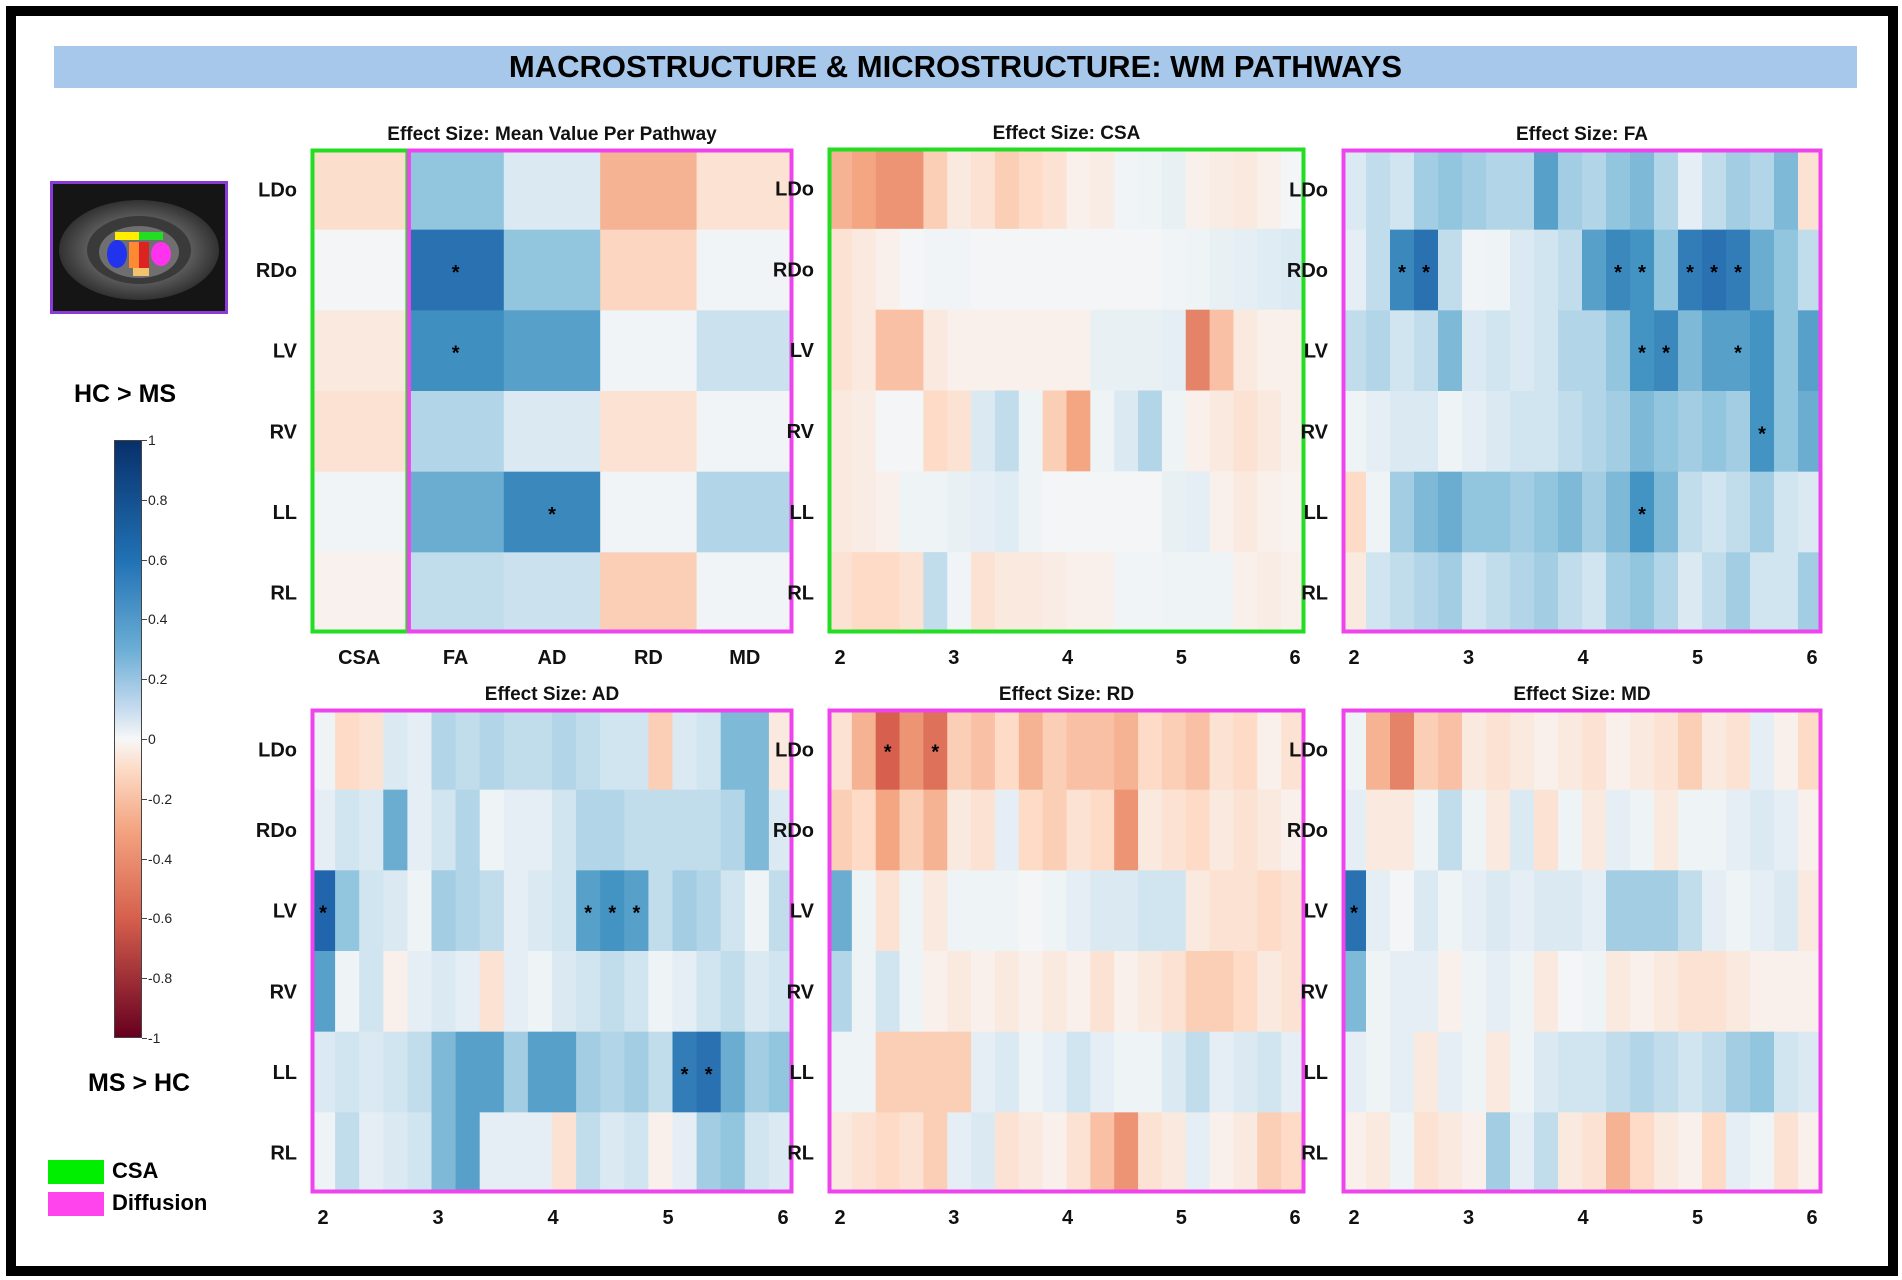 Image resolution: width=1902 pixels, height=1280 pixels. What do you see at coordinates (76, 1172) in the screenshot?
I see `legend-swatch-csa` at bounding box center [76, 1172].